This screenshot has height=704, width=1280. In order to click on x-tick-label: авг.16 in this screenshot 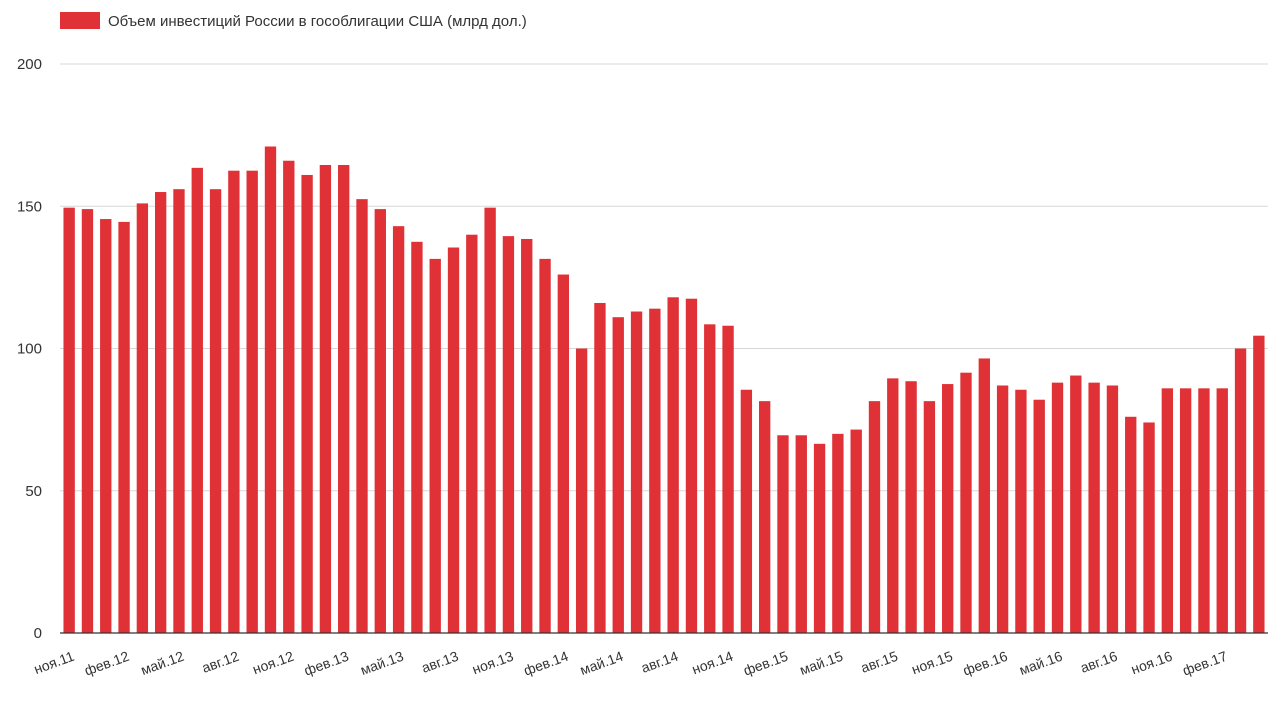, I will do `click(1098, 662)`.